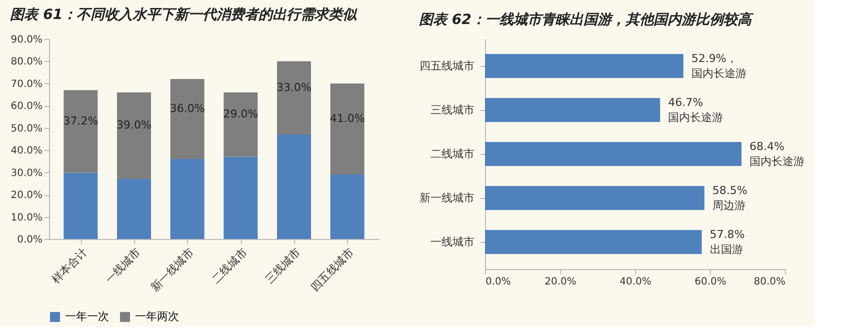 Image resolution: width=868 pixels, height=333 pixels. I want to click on annotation: 周边游, so click(729, 205).